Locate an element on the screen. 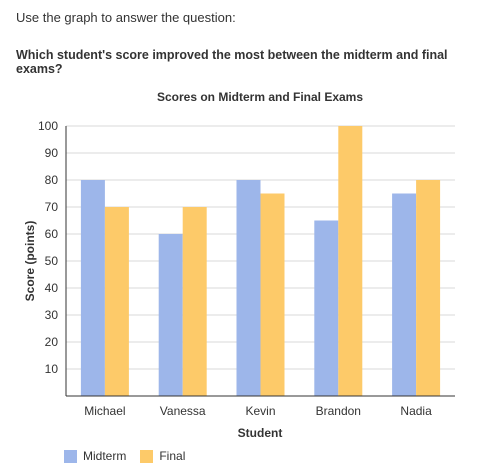 The width and height of the screenshot is (491, 470). legend-item-midterm: Midterm is located at coordinates (95, 456).